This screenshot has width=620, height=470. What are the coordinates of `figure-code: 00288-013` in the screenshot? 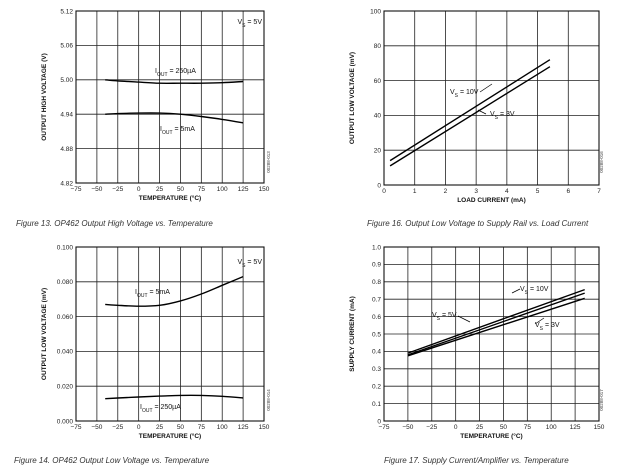 It's located at (268, 162).